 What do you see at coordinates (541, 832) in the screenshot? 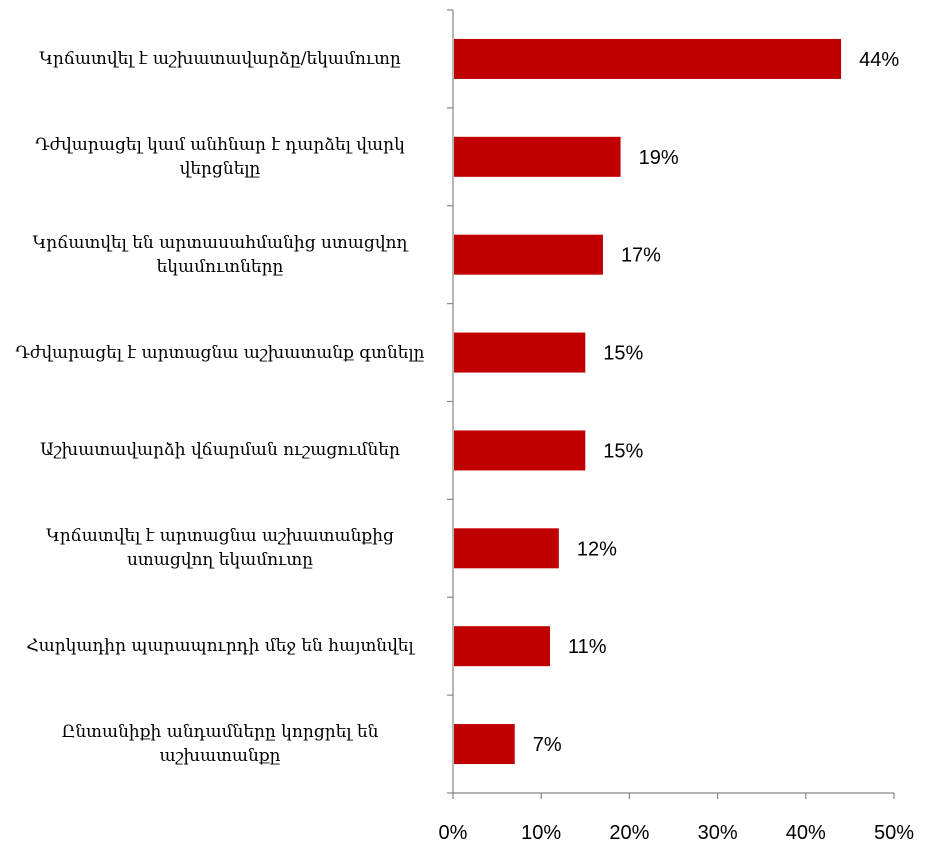
I see `x-tick-label-1: 10%` at bounding box center [541, 832].